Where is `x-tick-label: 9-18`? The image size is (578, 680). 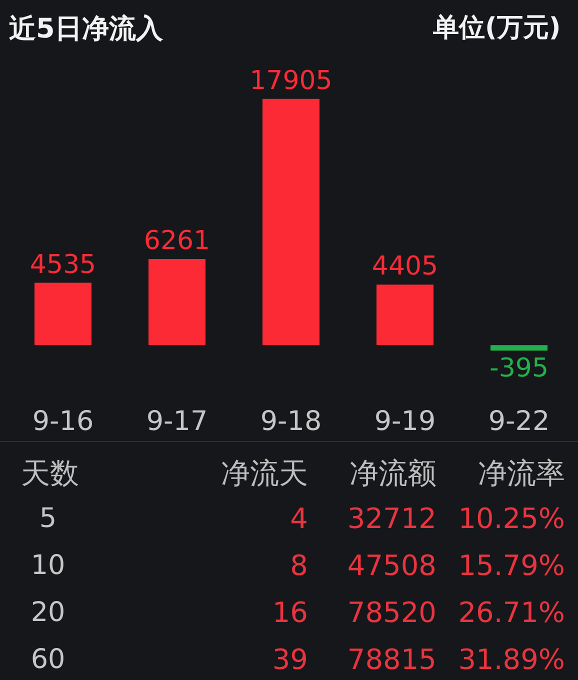 x-tick-label: 9-18 is located at coordinates (291, 421).